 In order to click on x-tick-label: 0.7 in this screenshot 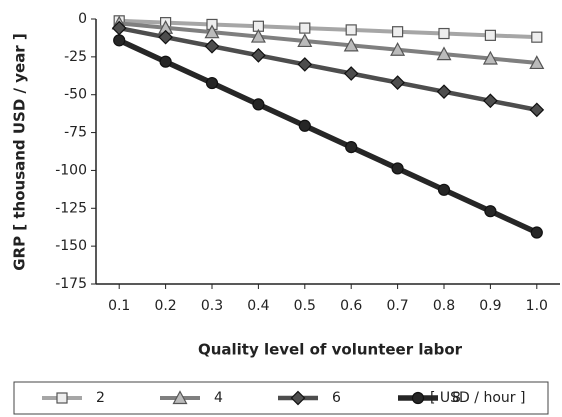, I will do `click(397, 306)`.